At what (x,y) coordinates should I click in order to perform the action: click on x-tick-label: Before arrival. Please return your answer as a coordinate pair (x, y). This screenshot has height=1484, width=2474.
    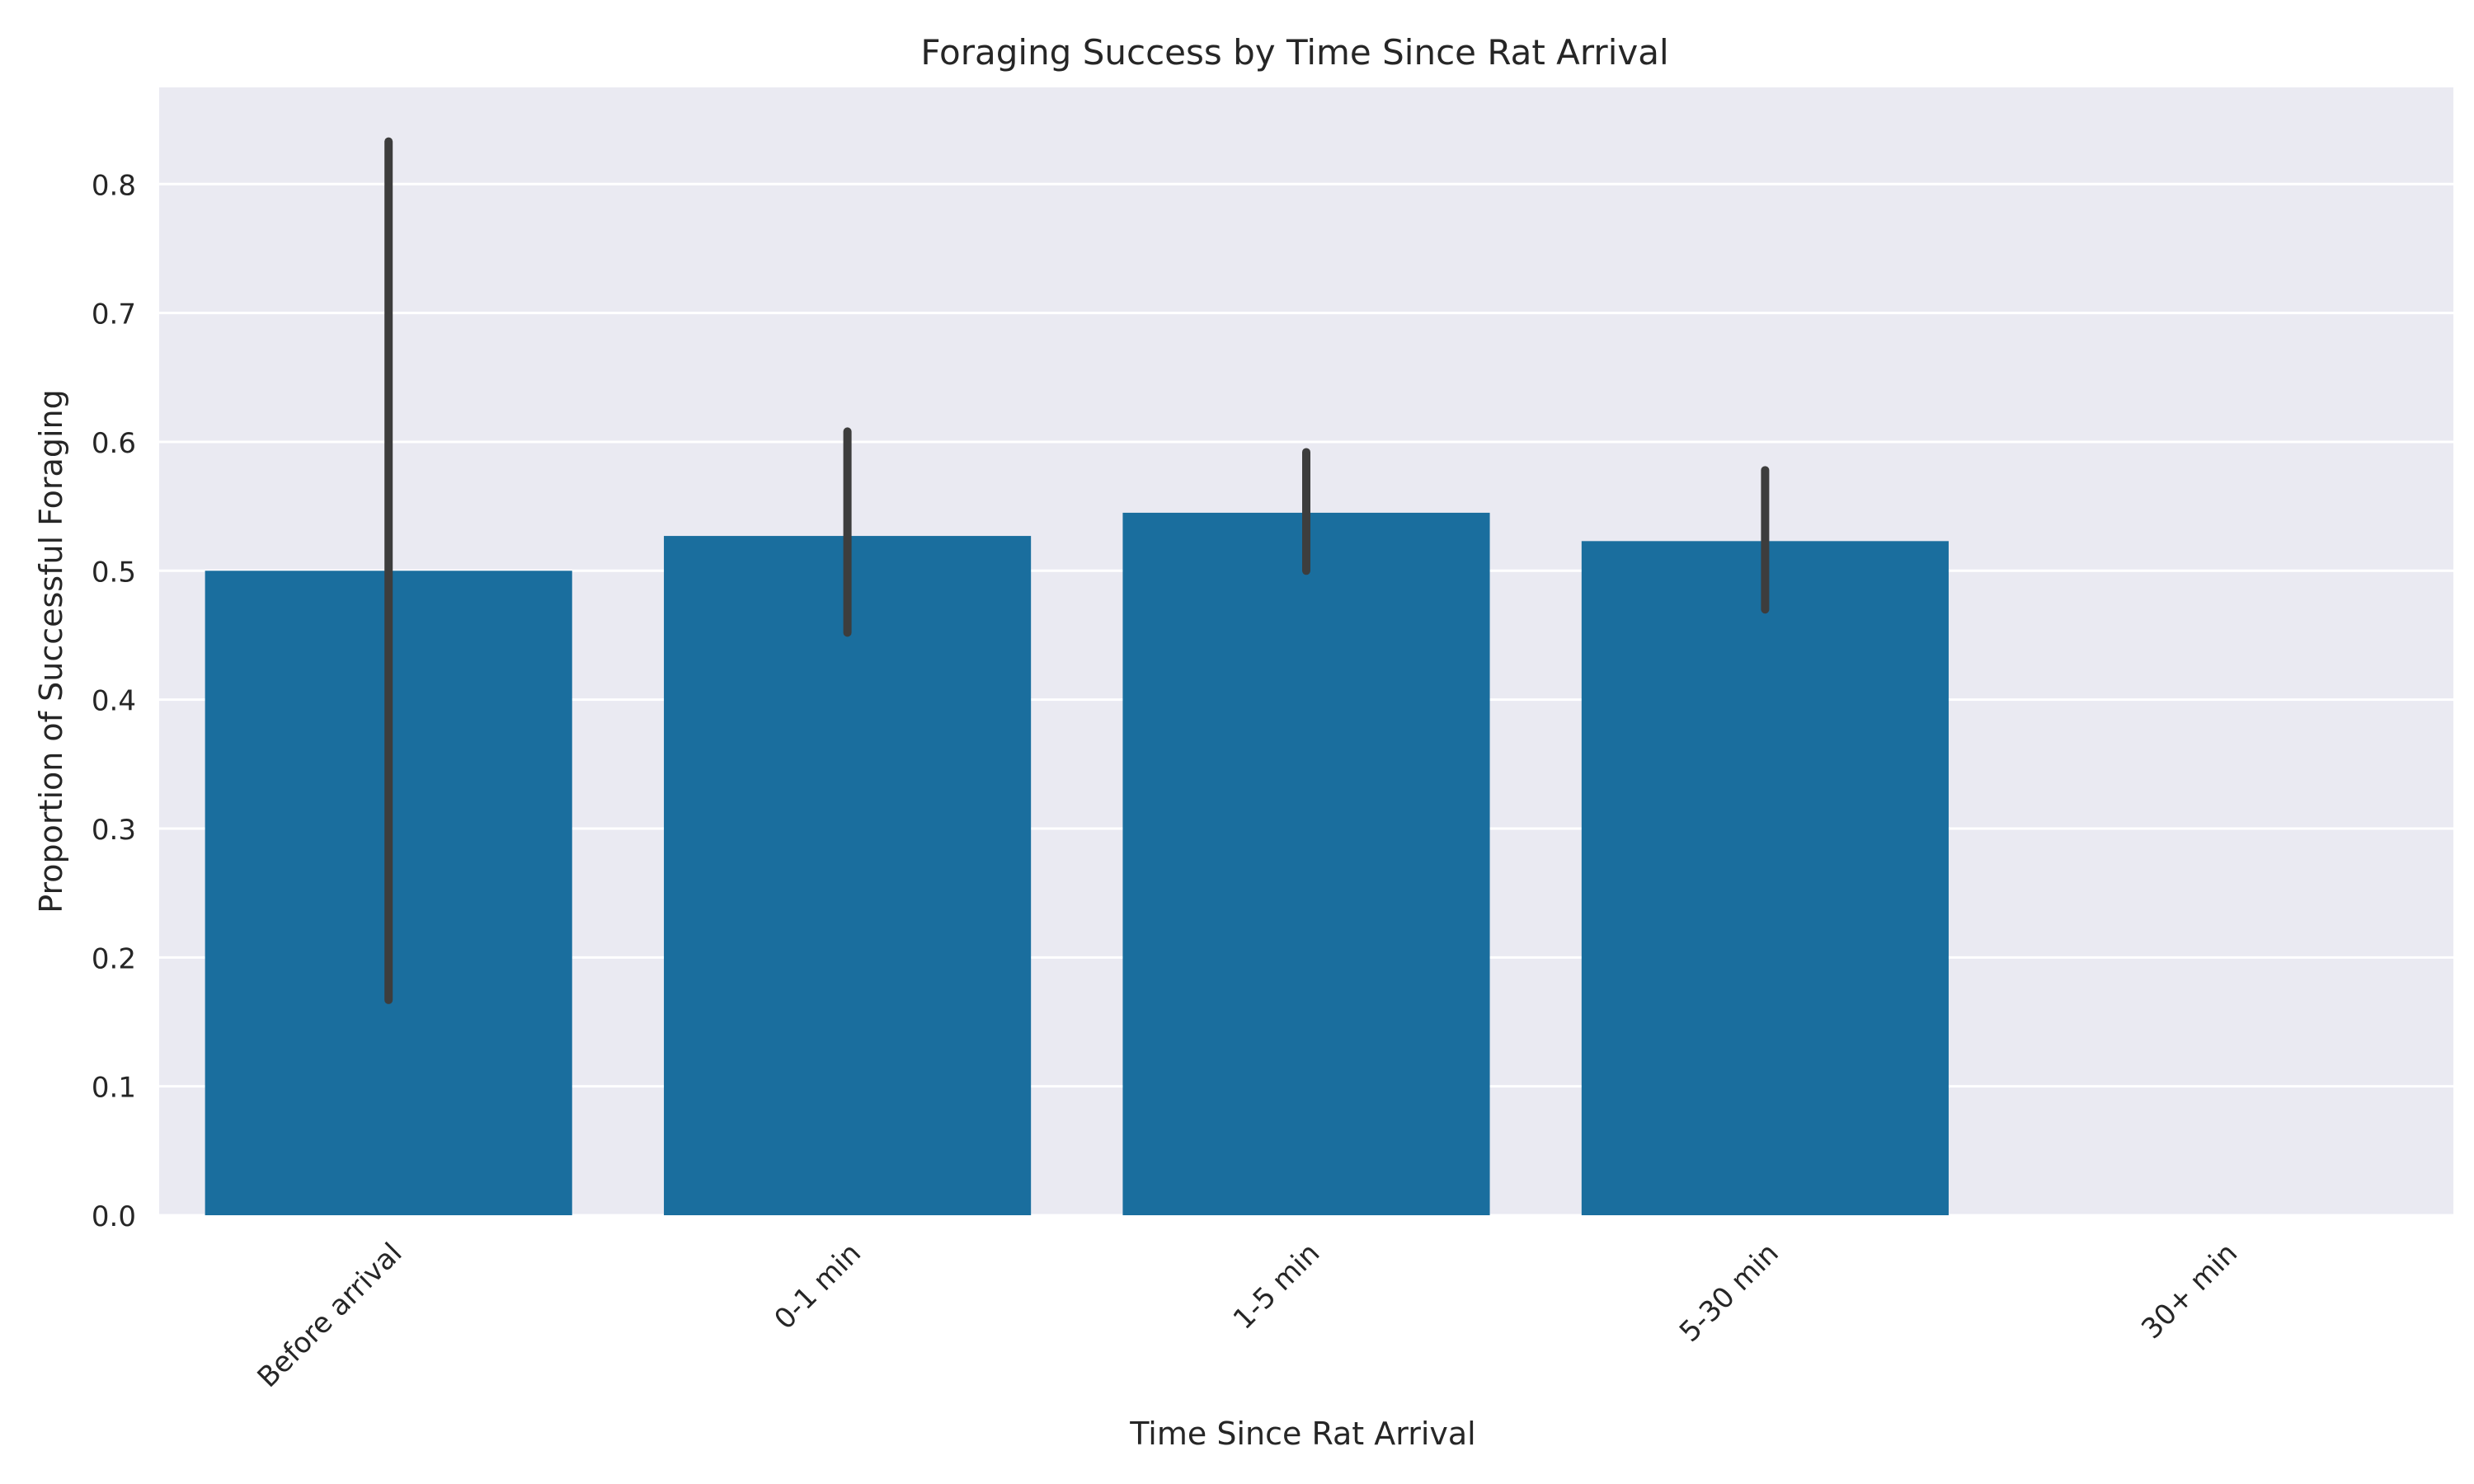
    Looking at the image, I should click on (330, 1315).